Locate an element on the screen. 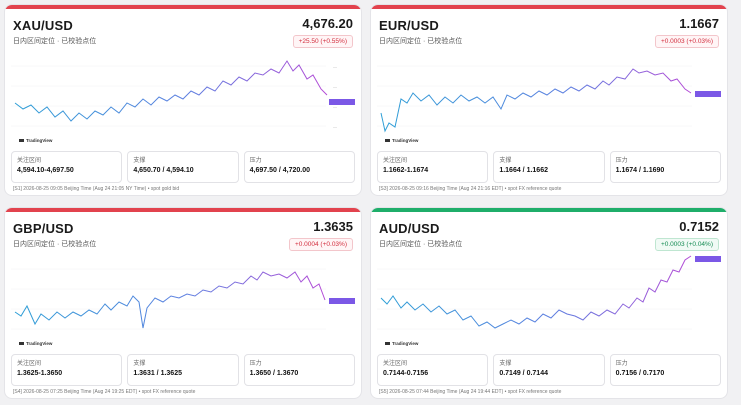 Image resolution: width=741 pixels, height=405 pixels. range-box: 关注区间 1.1662-1.1674 is located at coordinates (433, 167).